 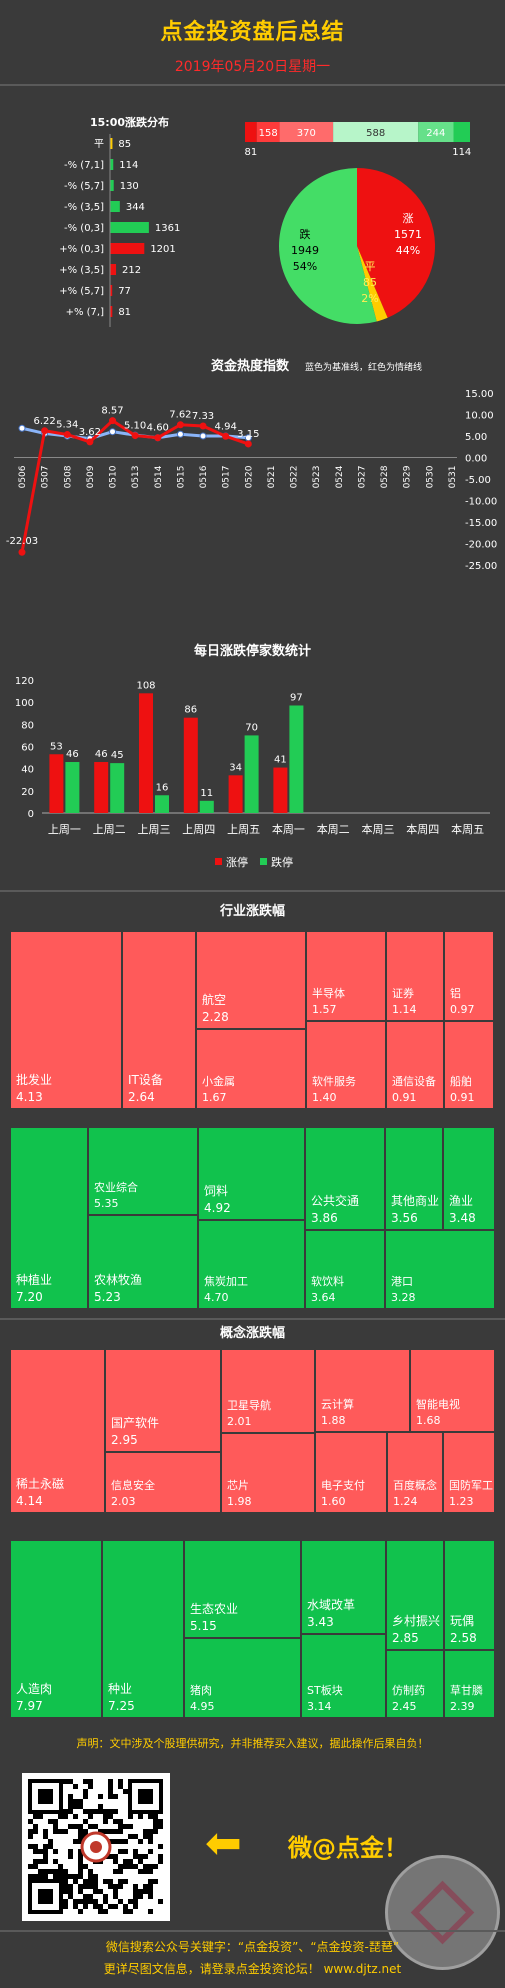 I want to click on treemap-tile-value: 7.25, so click(x=121, y=1706).